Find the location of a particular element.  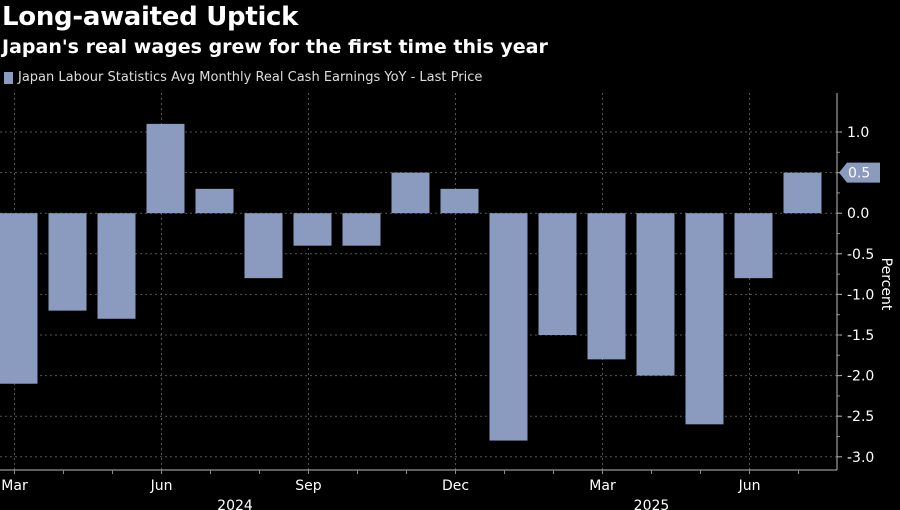

y-tick-label: 0.0 is located at coordinates (858, 214).